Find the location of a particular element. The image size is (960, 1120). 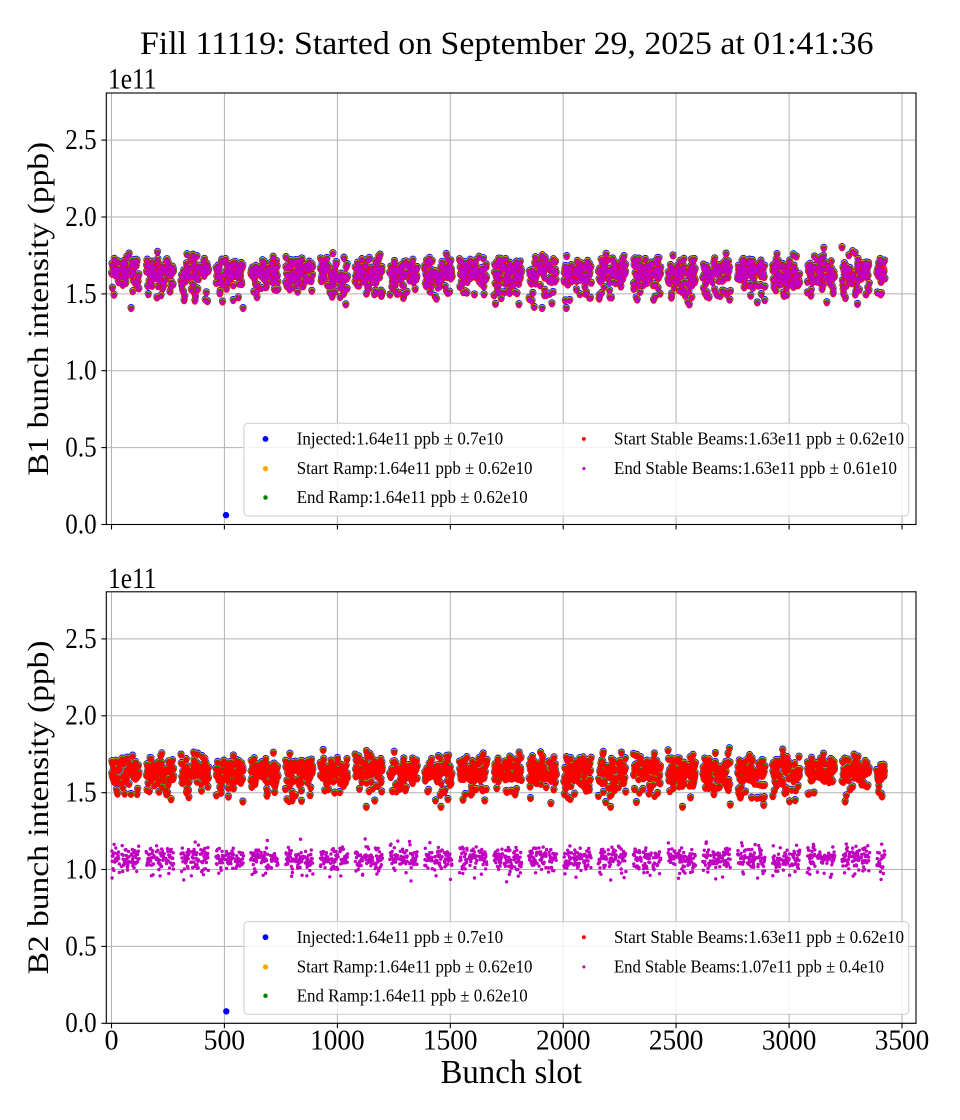

svg-text: B1 bunch intensity (ppb) is located at coordinates (38, 309).